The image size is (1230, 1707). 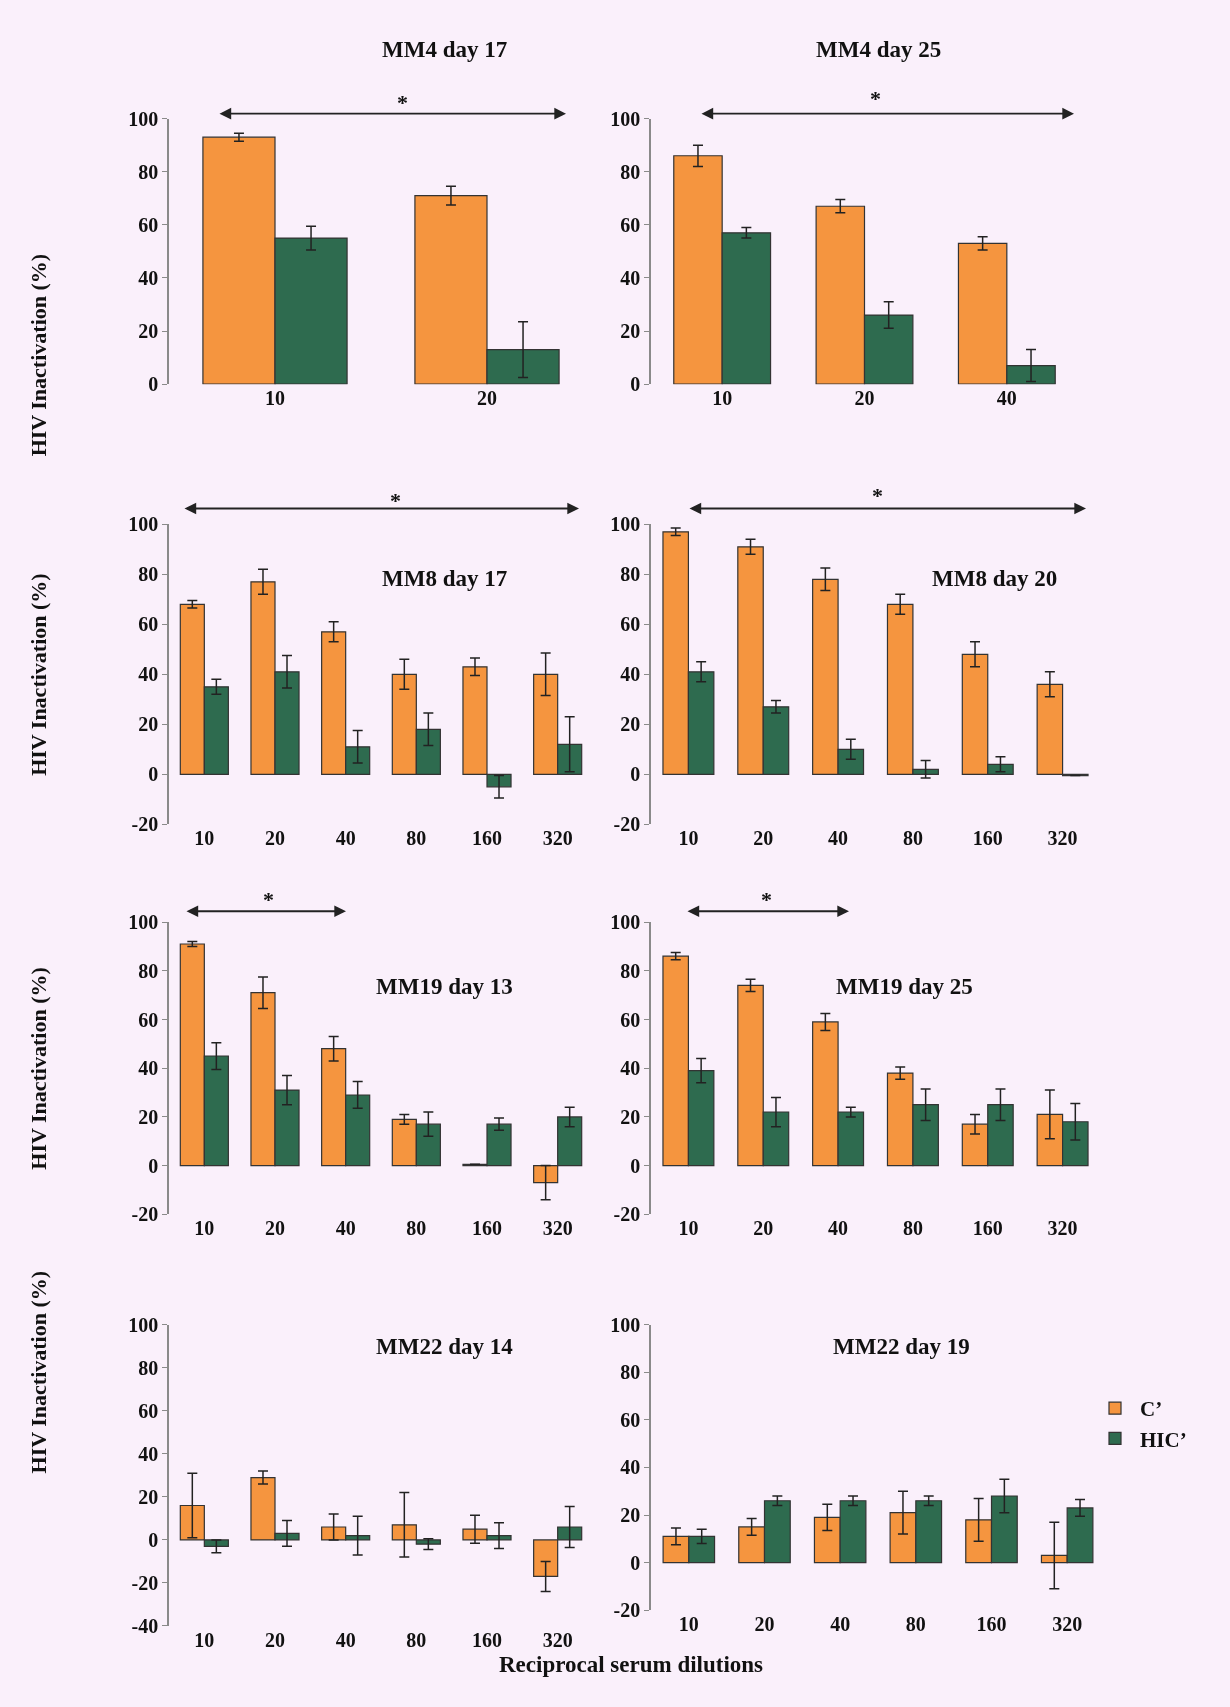 What do you see at coordinates (445, 1346) in the screenshot?
I see `chart-title: MM22 day 14` at bounding box center [445, 1346].